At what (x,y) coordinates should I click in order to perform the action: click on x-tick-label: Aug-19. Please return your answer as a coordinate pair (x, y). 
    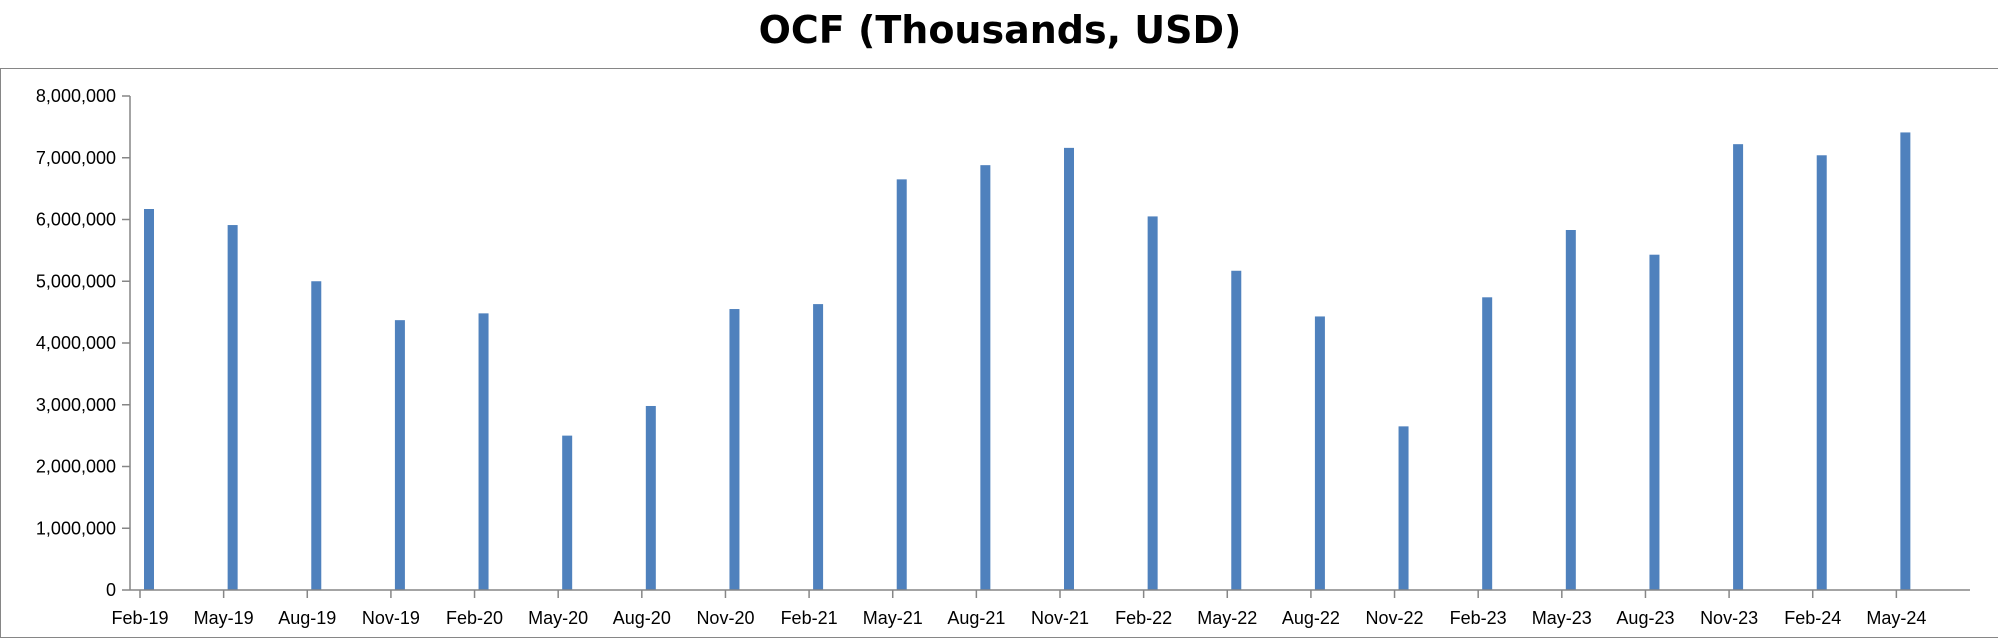
    Looking at the image, I should click on (307, 618).